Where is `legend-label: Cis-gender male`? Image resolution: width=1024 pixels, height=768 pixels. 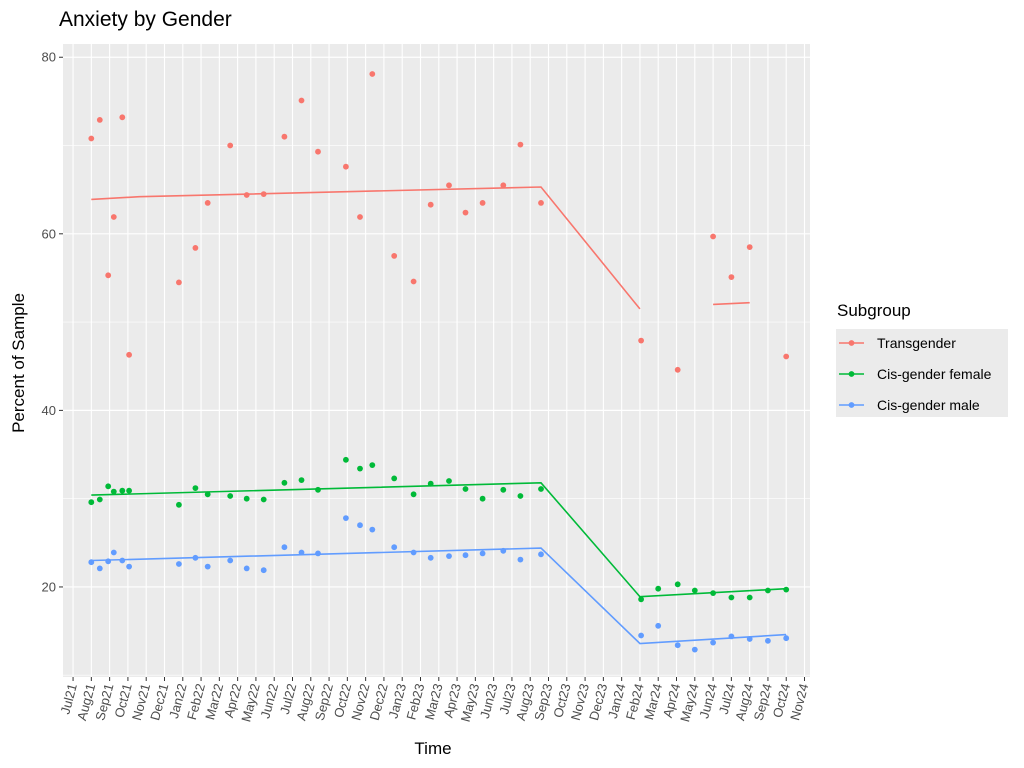 legend-label: Cis-gender male is located at coordinates (928, 405).